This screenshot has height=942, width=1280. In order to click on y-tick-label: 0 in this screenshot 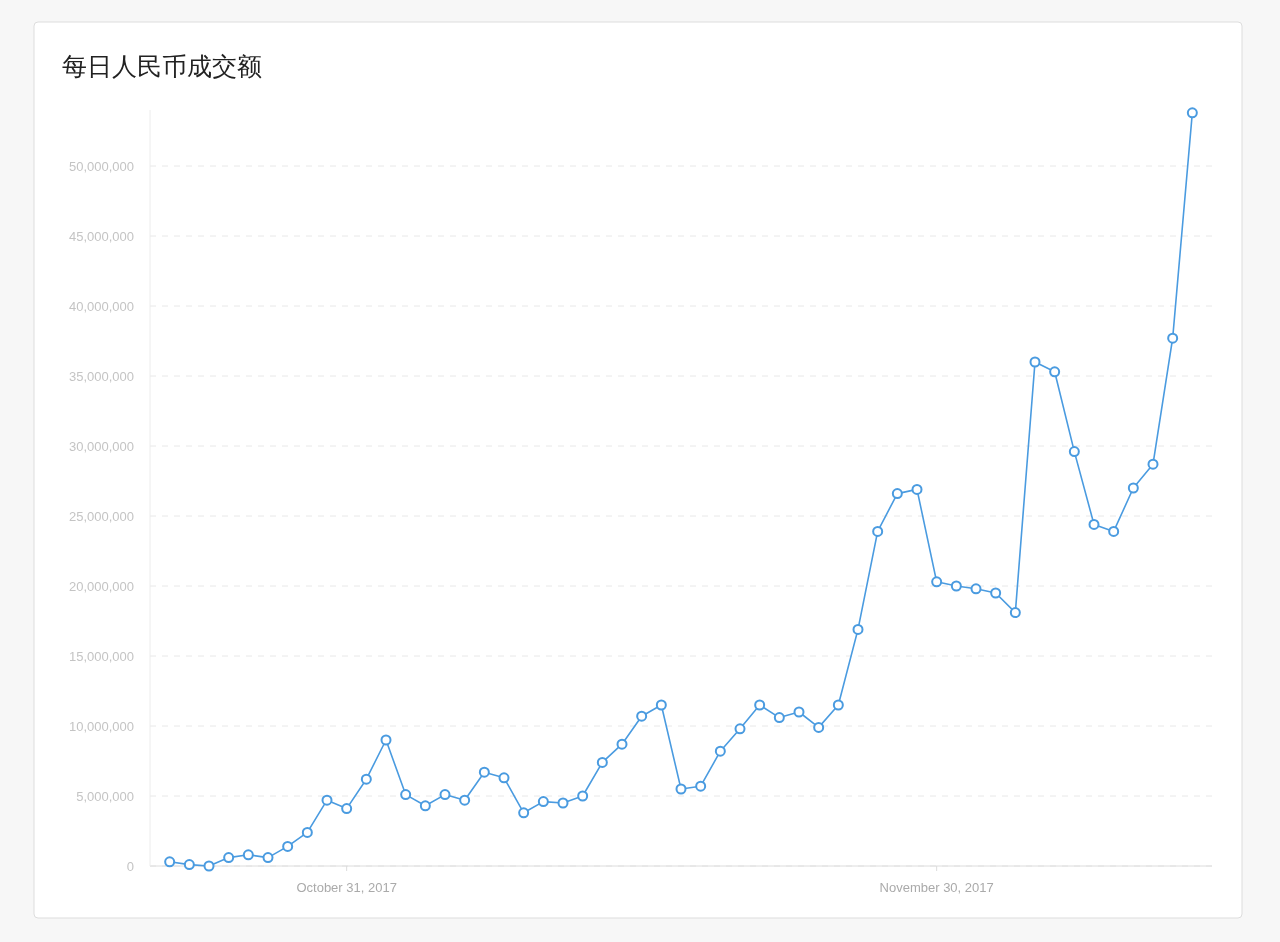, I will do `click(130, 866)`.